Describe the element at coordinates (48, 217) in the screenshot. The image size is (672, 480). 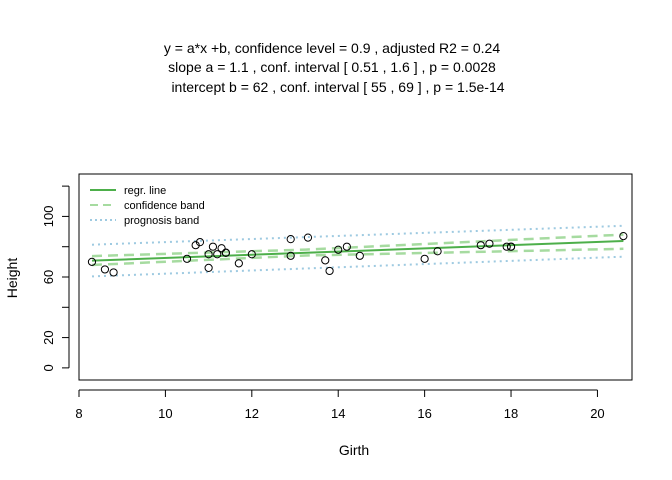
I see `y-tick-label: 100` at that location.